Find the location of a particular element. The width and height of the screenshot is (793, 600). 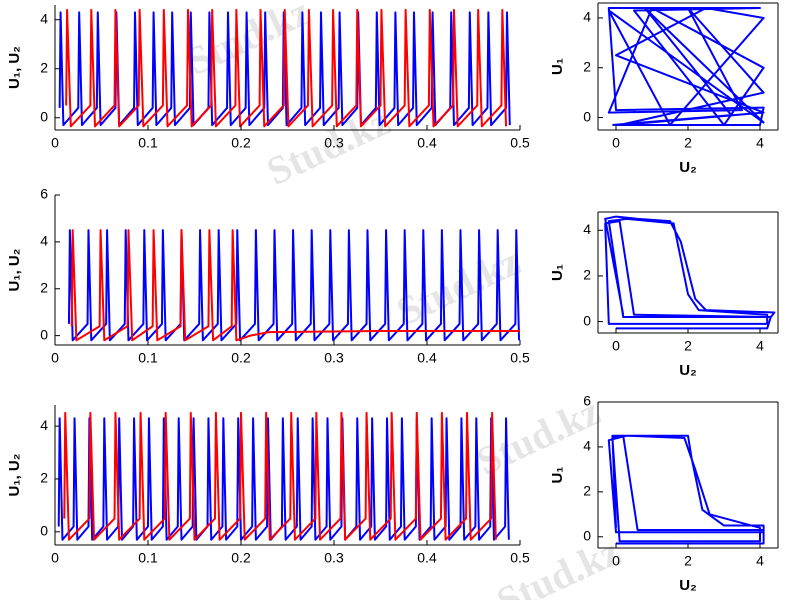

watermark: Stud.kz is located at coordinates (458, 286).